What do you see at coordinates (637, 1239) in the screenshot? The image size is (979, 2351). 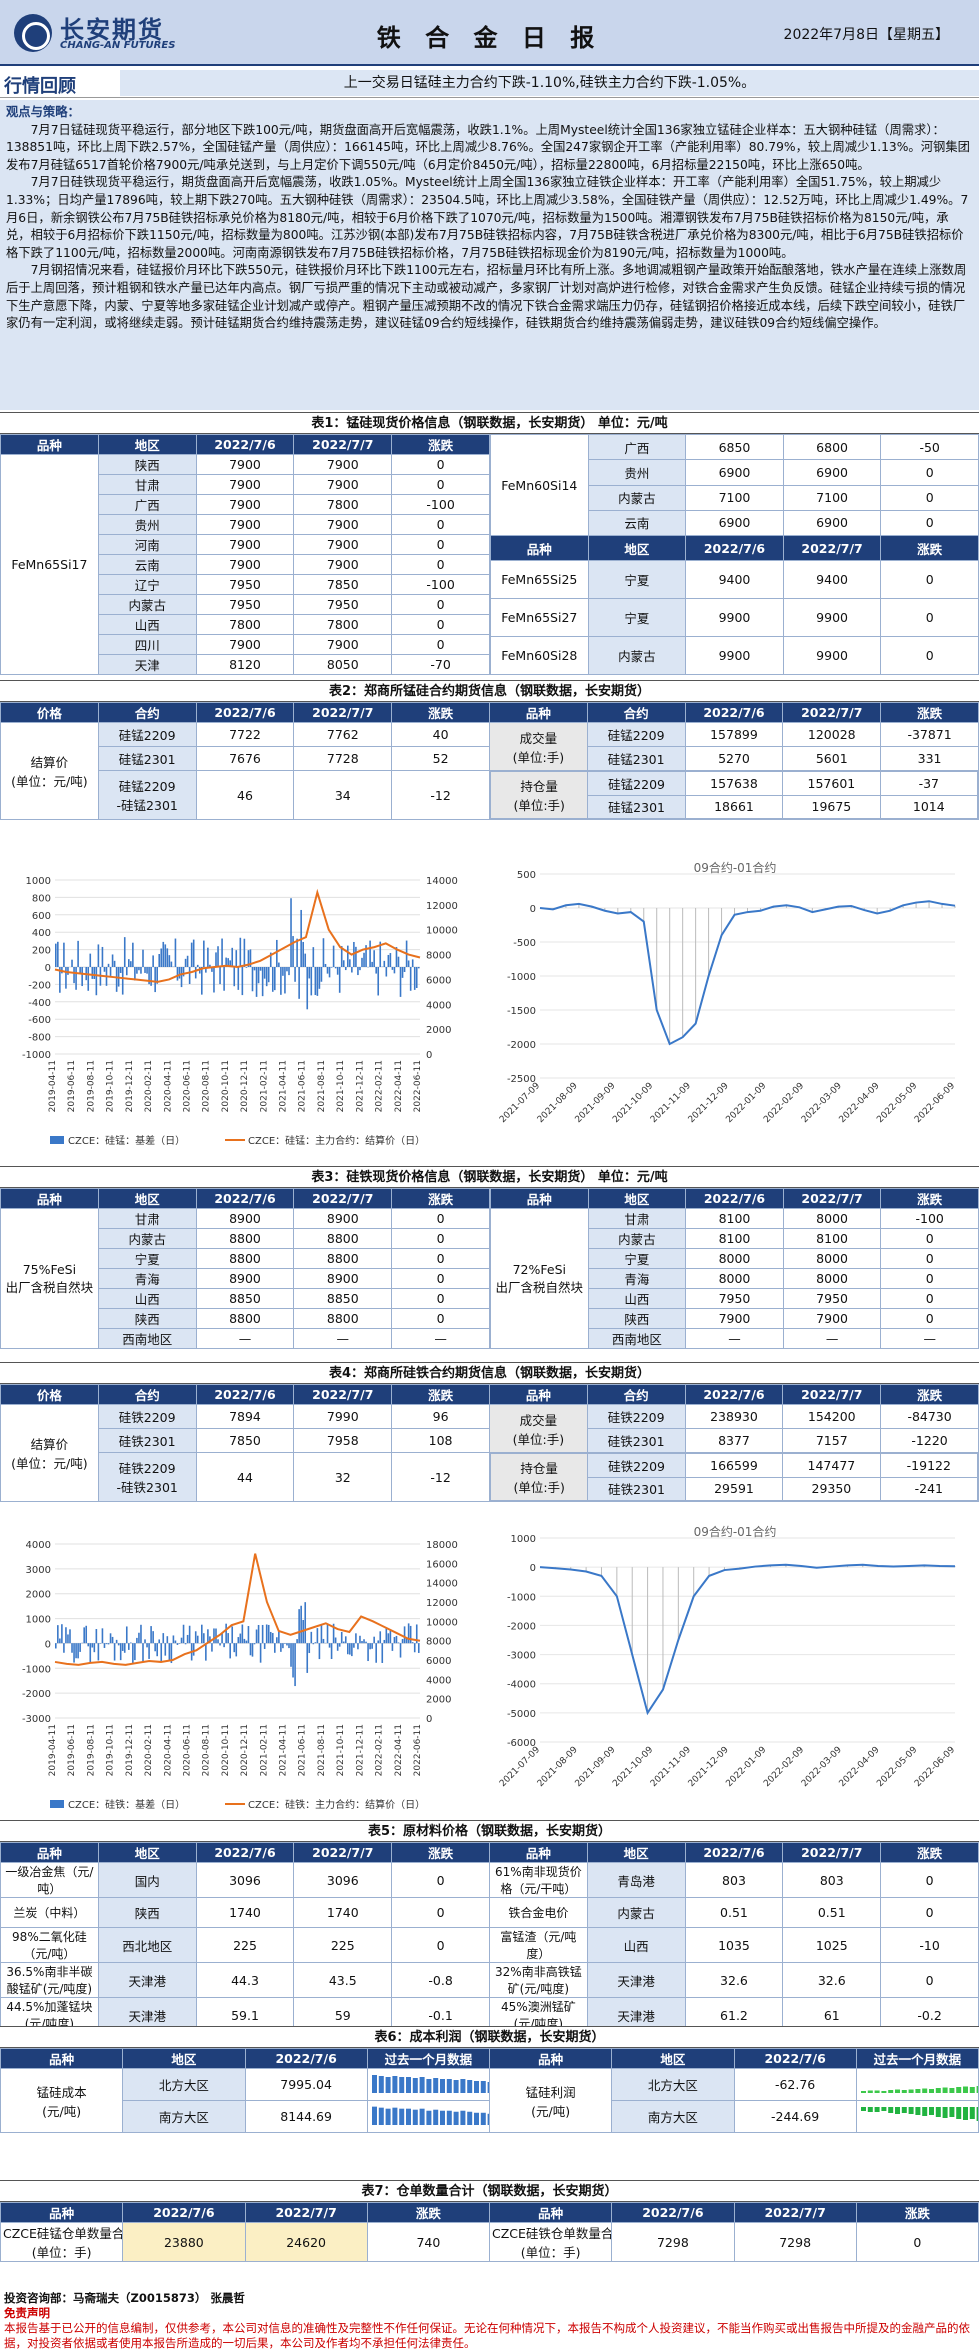 I see `table-cell: 内蒙古` at bounding box center [637, 1239].